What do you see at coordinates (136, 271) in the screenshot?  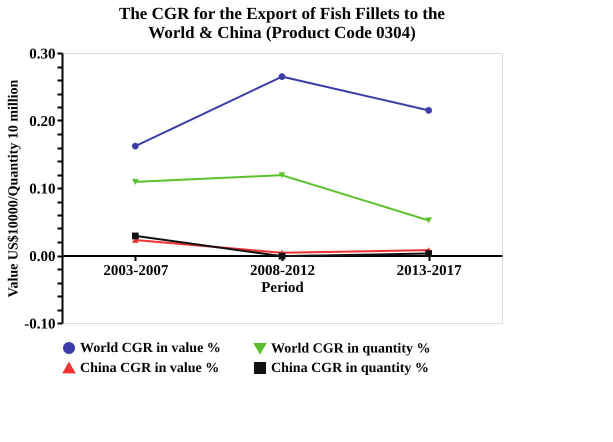 I see `x-tick-label: 2003-2007` at bounding box center [136, 271].